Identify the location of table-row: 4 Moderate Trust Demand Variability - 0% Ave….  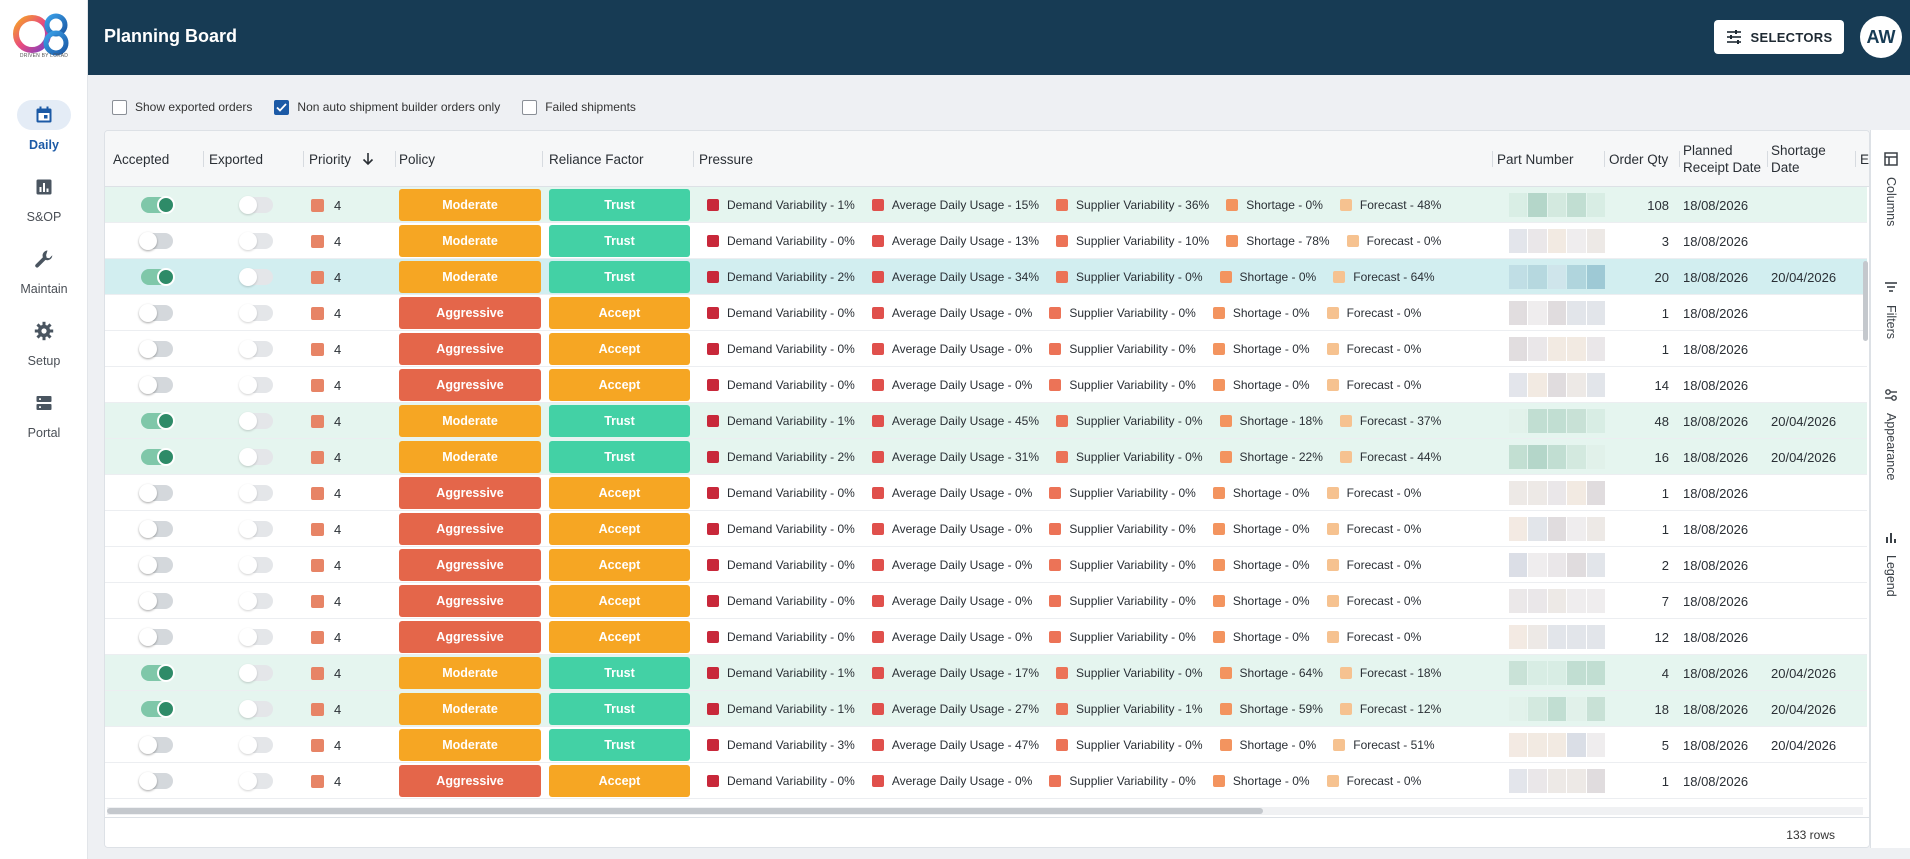
(986, 241).